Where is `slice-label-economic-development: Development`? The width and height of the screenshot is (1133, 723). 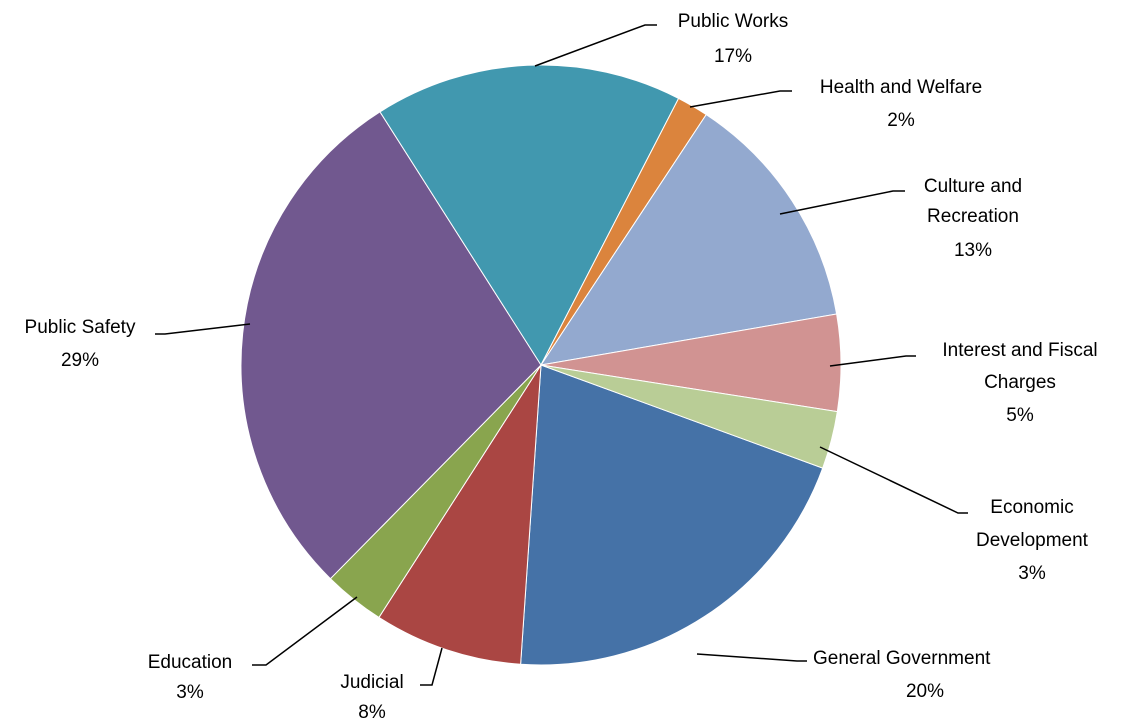
slice-label-economic-development: Development is located at coordinates (1032, 540).